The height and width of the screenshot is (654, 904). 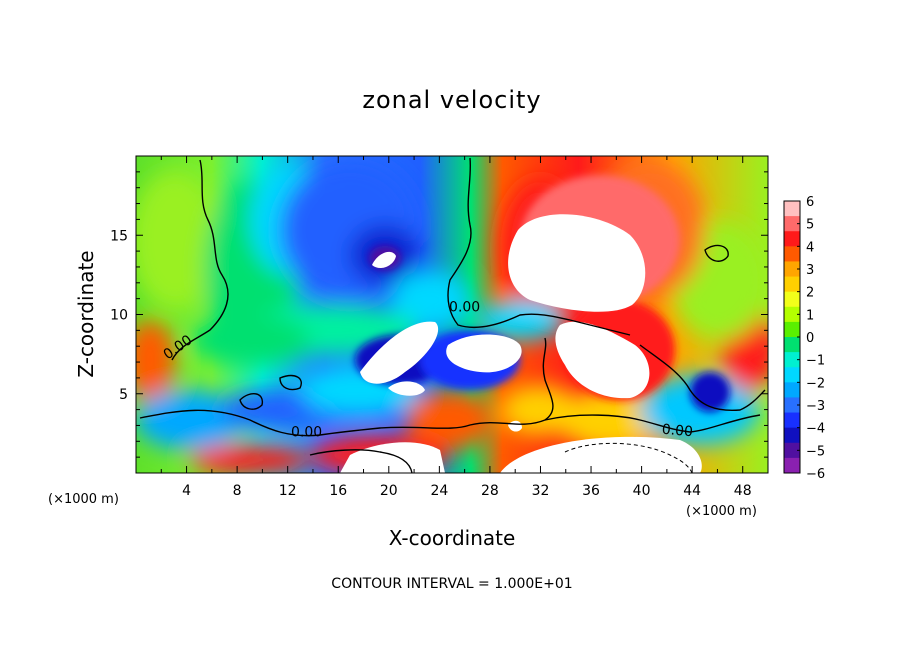 What do you see at coordinates (810, 247) in the screenshot?
I see `colorbar-label: 4` at bounding box center [810, 247].